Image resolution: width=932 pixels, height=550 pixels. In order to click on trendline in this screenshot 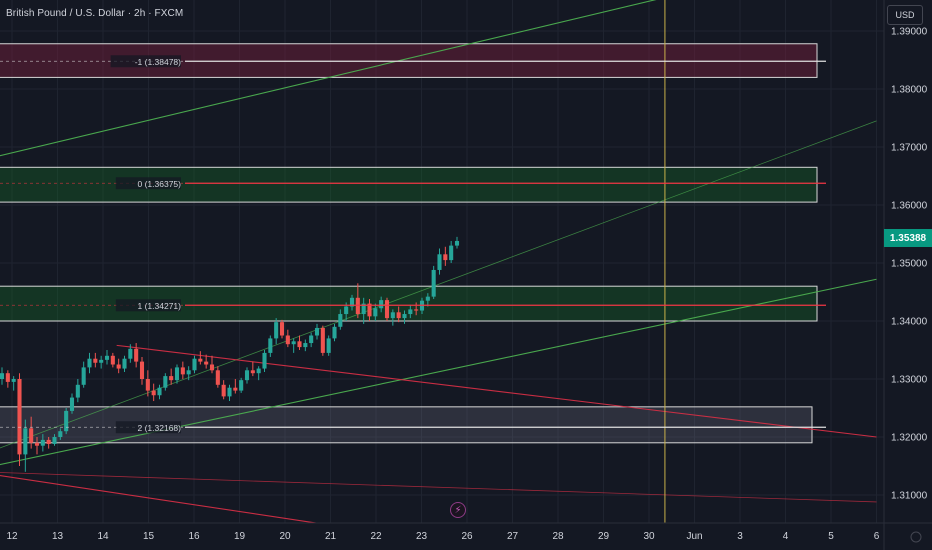, I will do `click(496, 391)`.